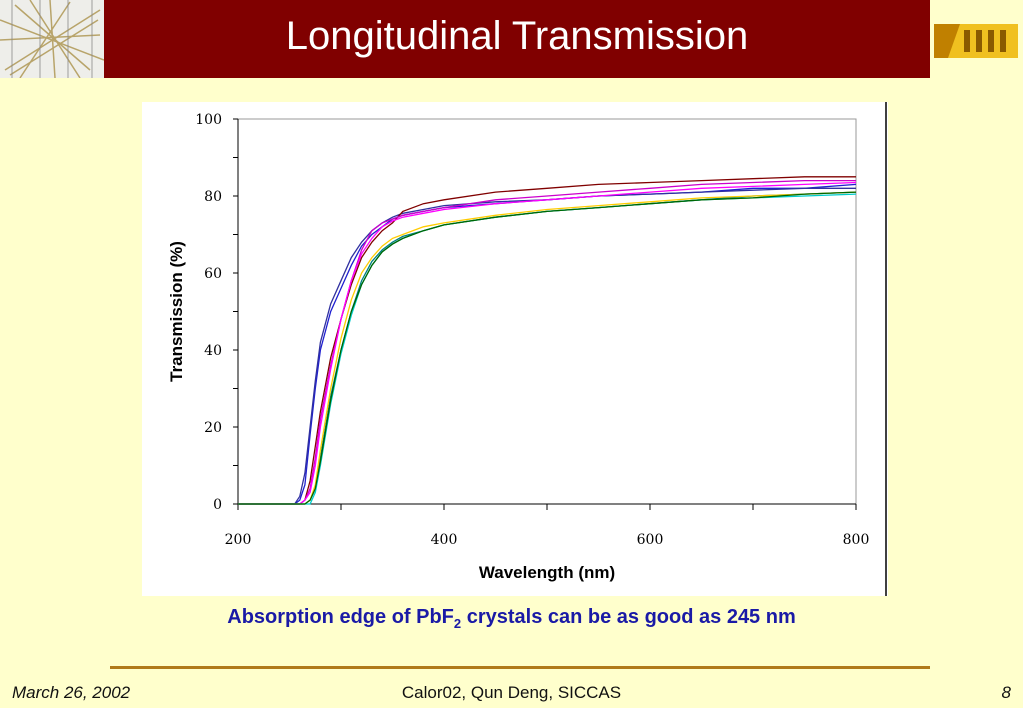  I want to click on thumbnail-image, so click(52, 39).